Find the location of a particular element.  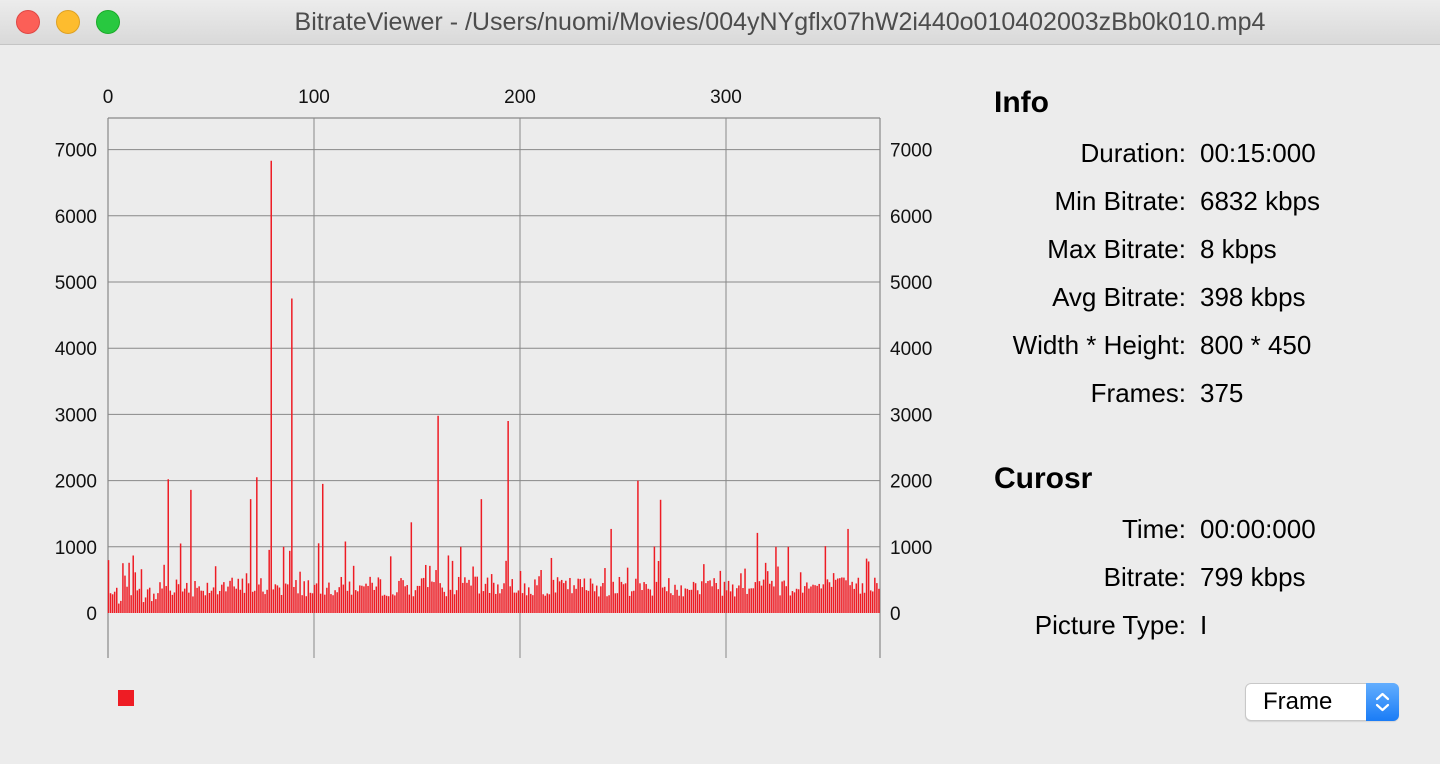

y-tick-label-left: 2000 is located at coordinates (76, 482).